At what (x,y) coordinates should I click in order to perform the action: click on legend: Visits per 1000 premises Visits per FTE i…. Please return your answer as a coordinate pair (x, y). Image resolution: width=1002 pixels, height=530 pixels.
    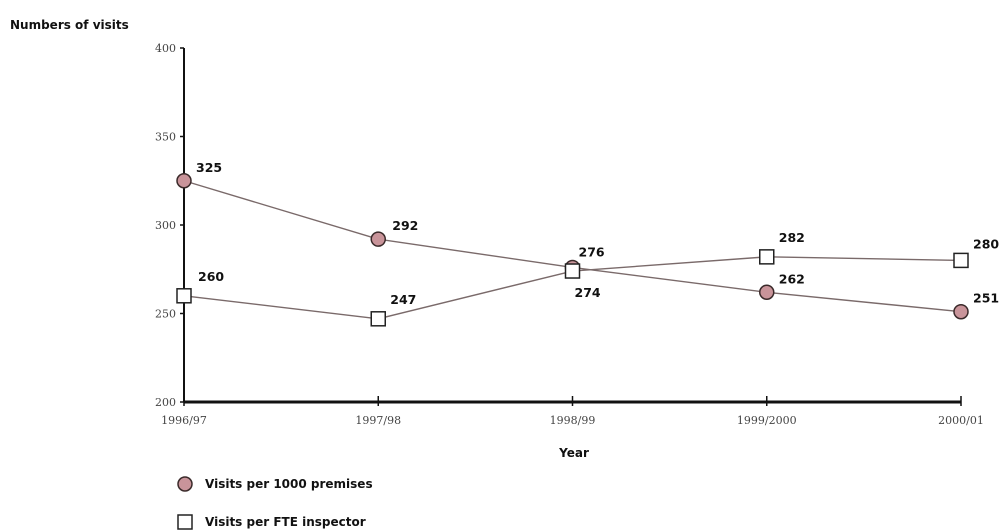
    Looking at the image, I should click on (275, 503).